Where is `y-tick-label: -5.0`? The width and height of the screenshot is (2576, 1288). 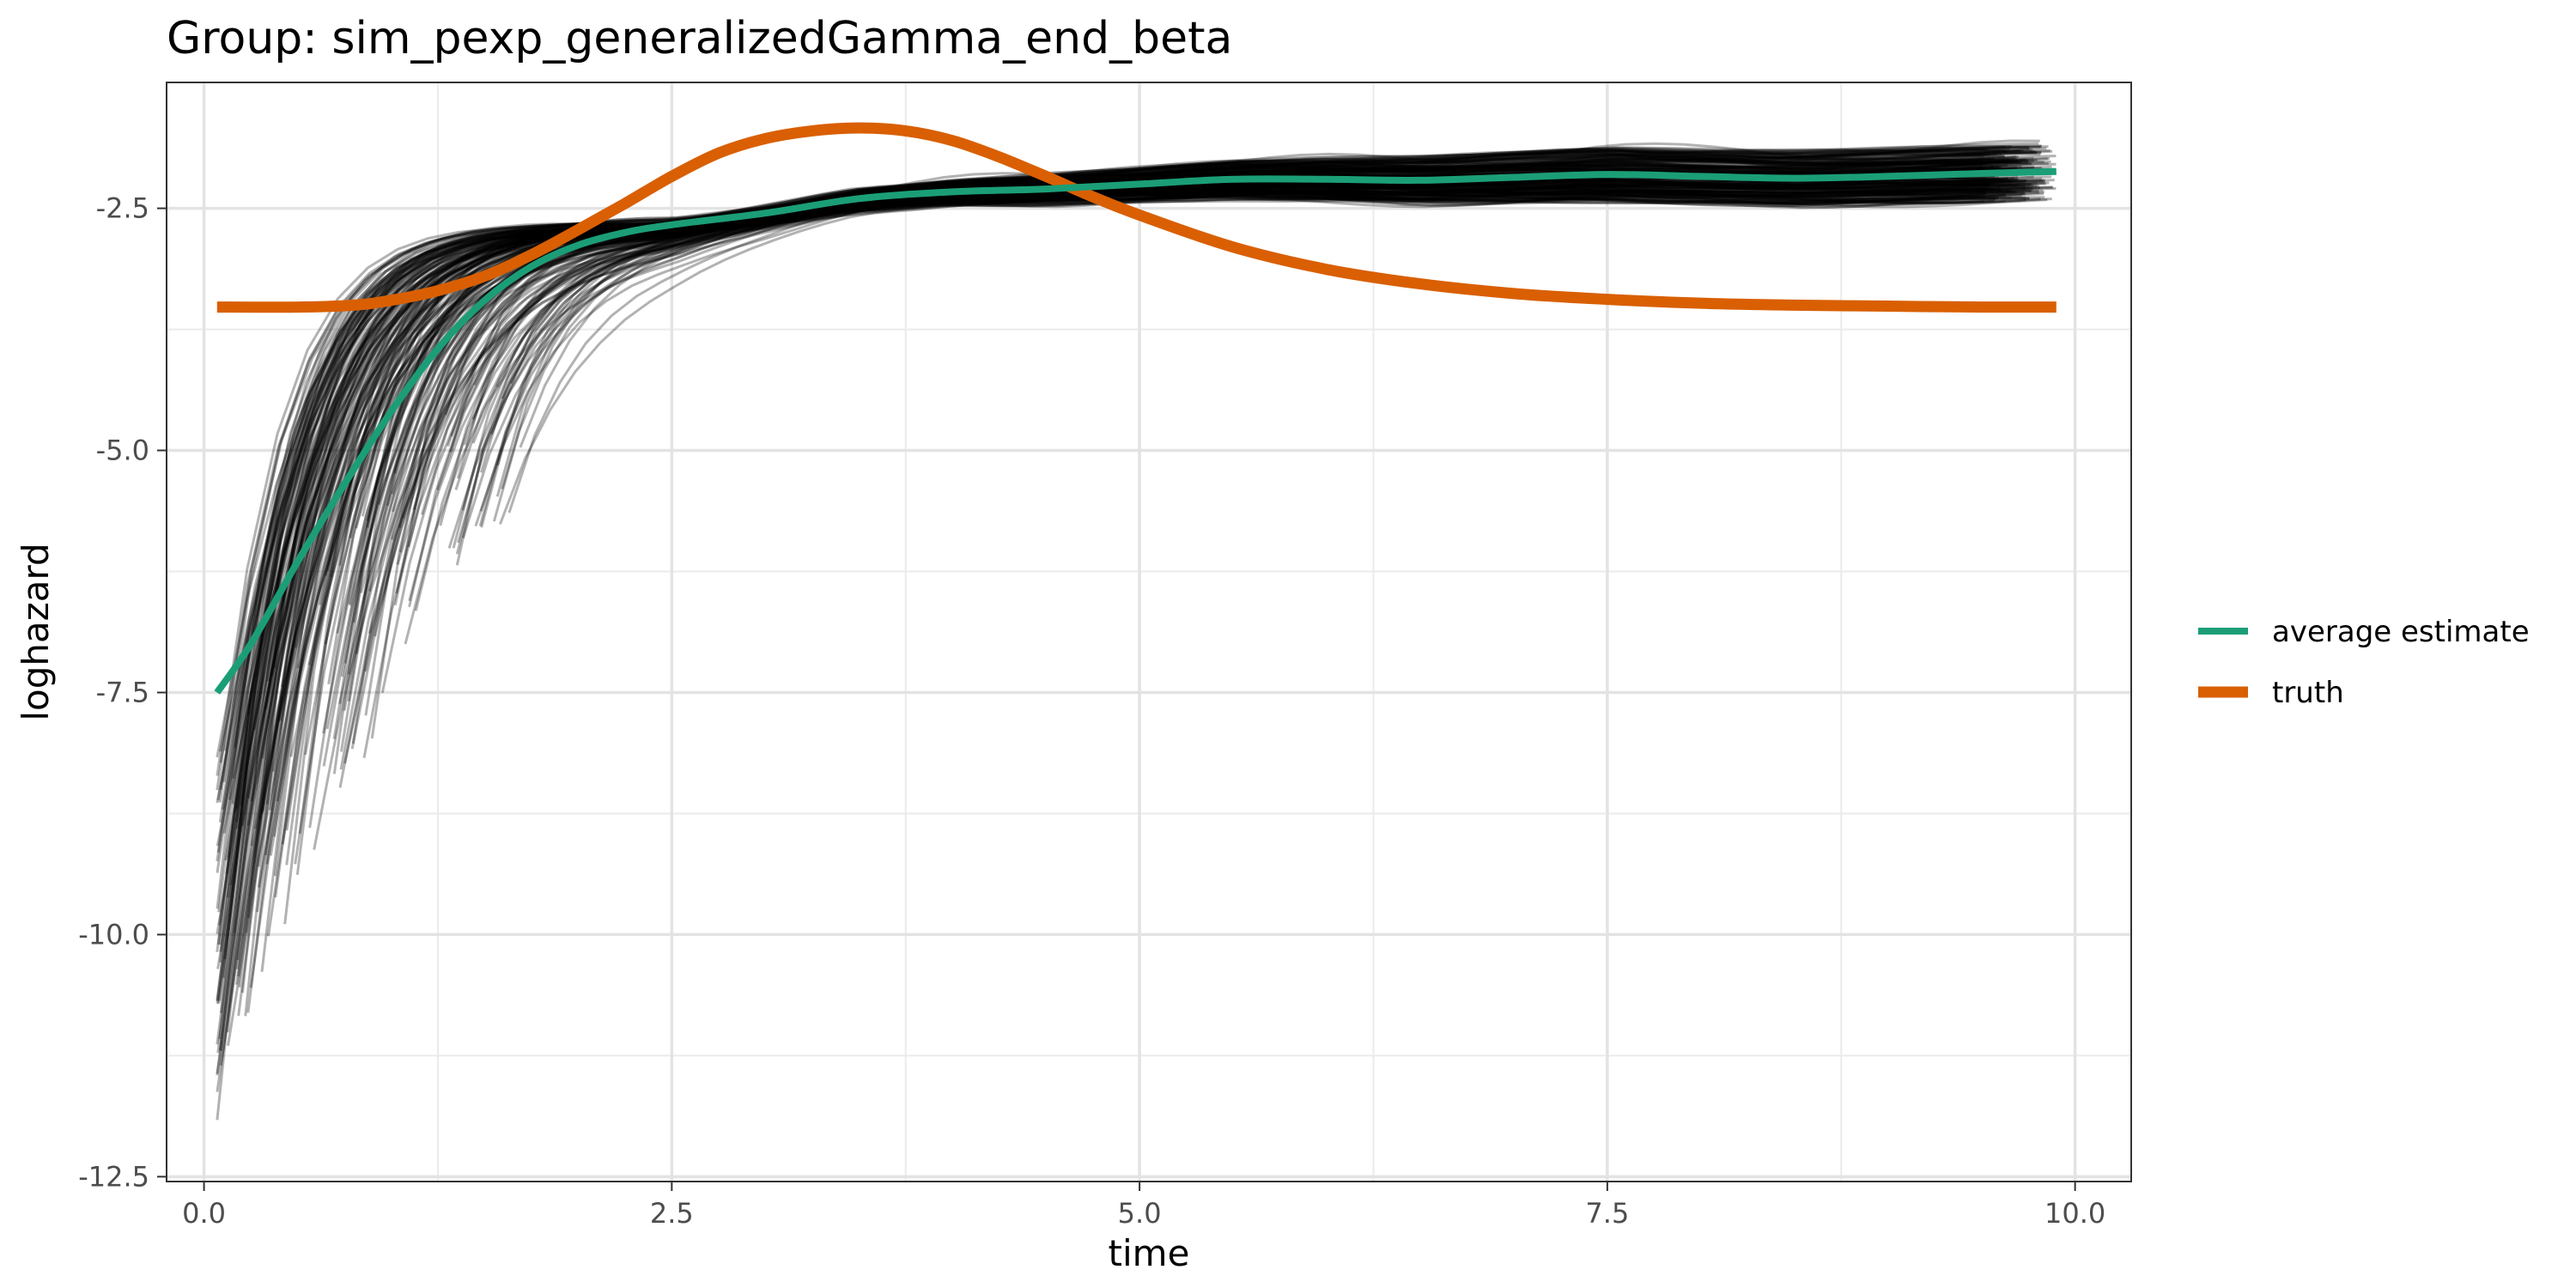
y-tick-label: -5.0 is located at coordinates (123, 450).